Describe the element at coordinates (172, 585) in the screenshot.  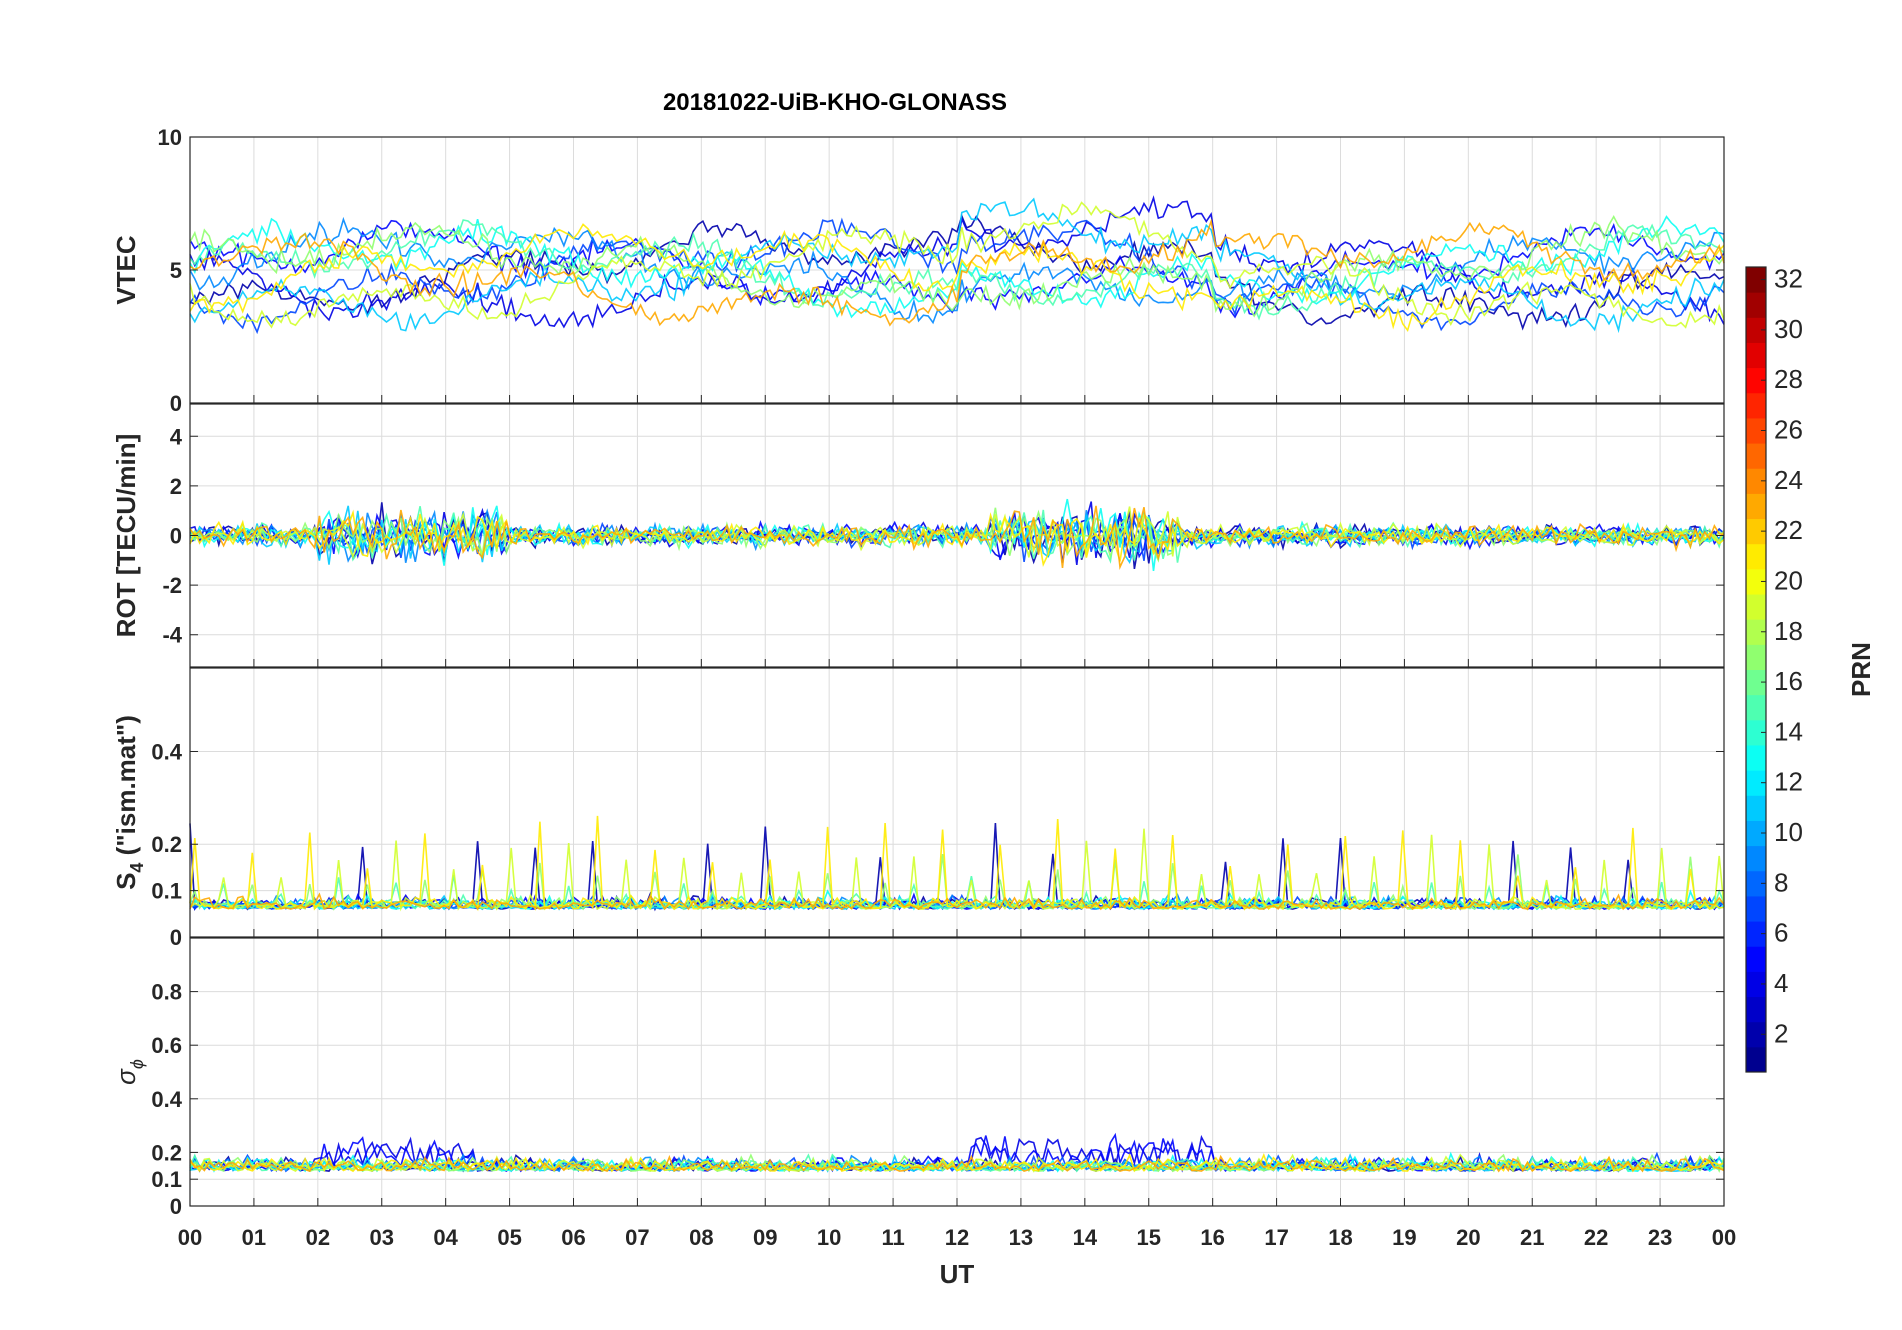
I see `y-tick-label: -2` at that location.